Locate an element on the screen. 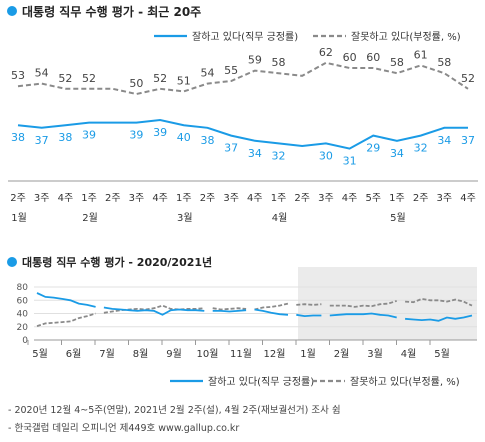  x-tick-label: 11월 is located at coordinates (241, 354).